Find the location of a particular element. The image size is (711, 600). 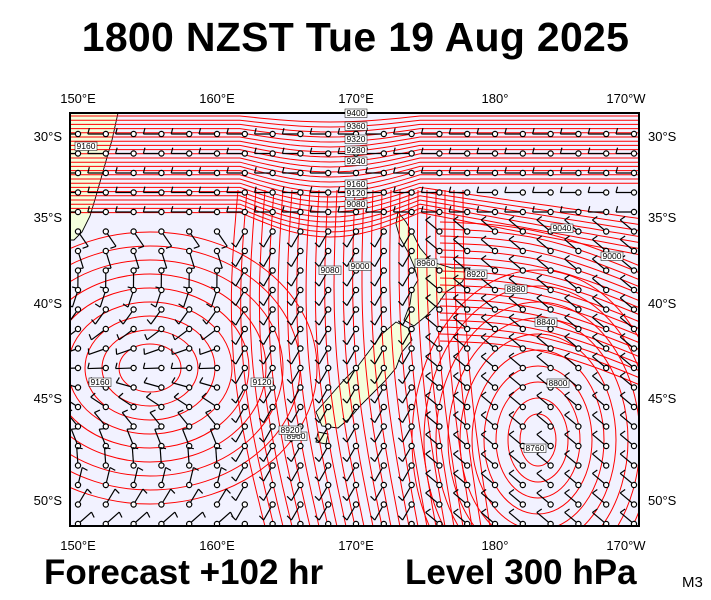

svg-text: 9400 is located at coordinates (356, 113).